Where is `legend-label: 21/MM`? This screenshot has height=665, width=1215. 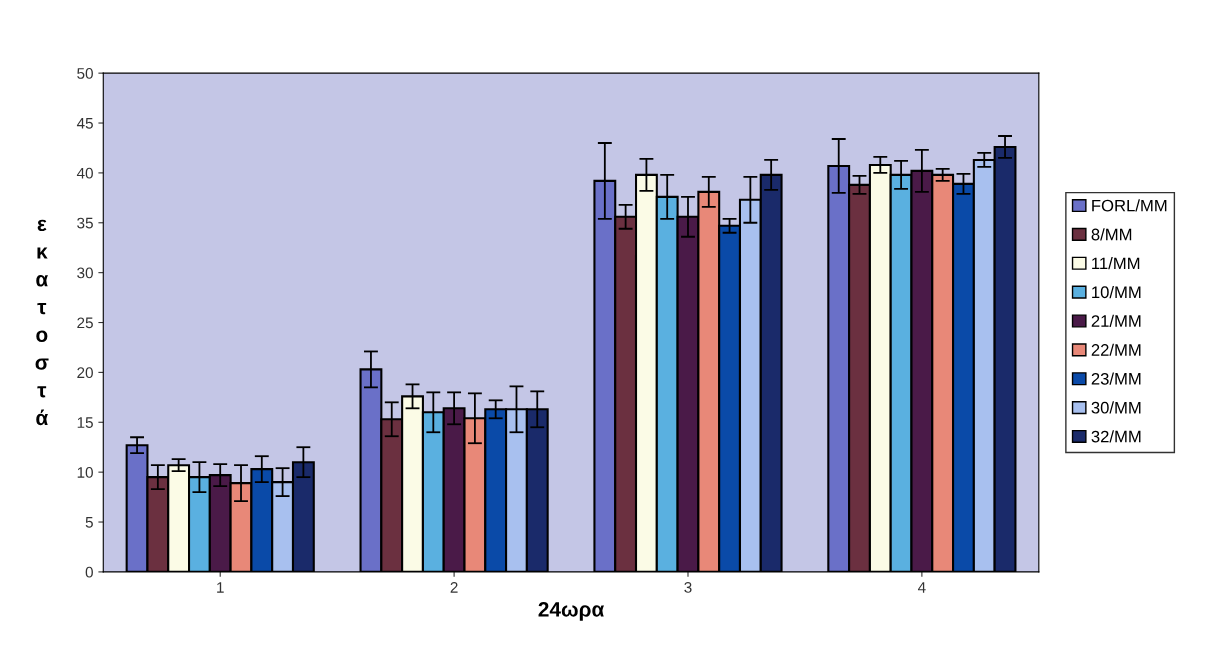 legend-label: 21/MM is located at coordinates (1116, 320).